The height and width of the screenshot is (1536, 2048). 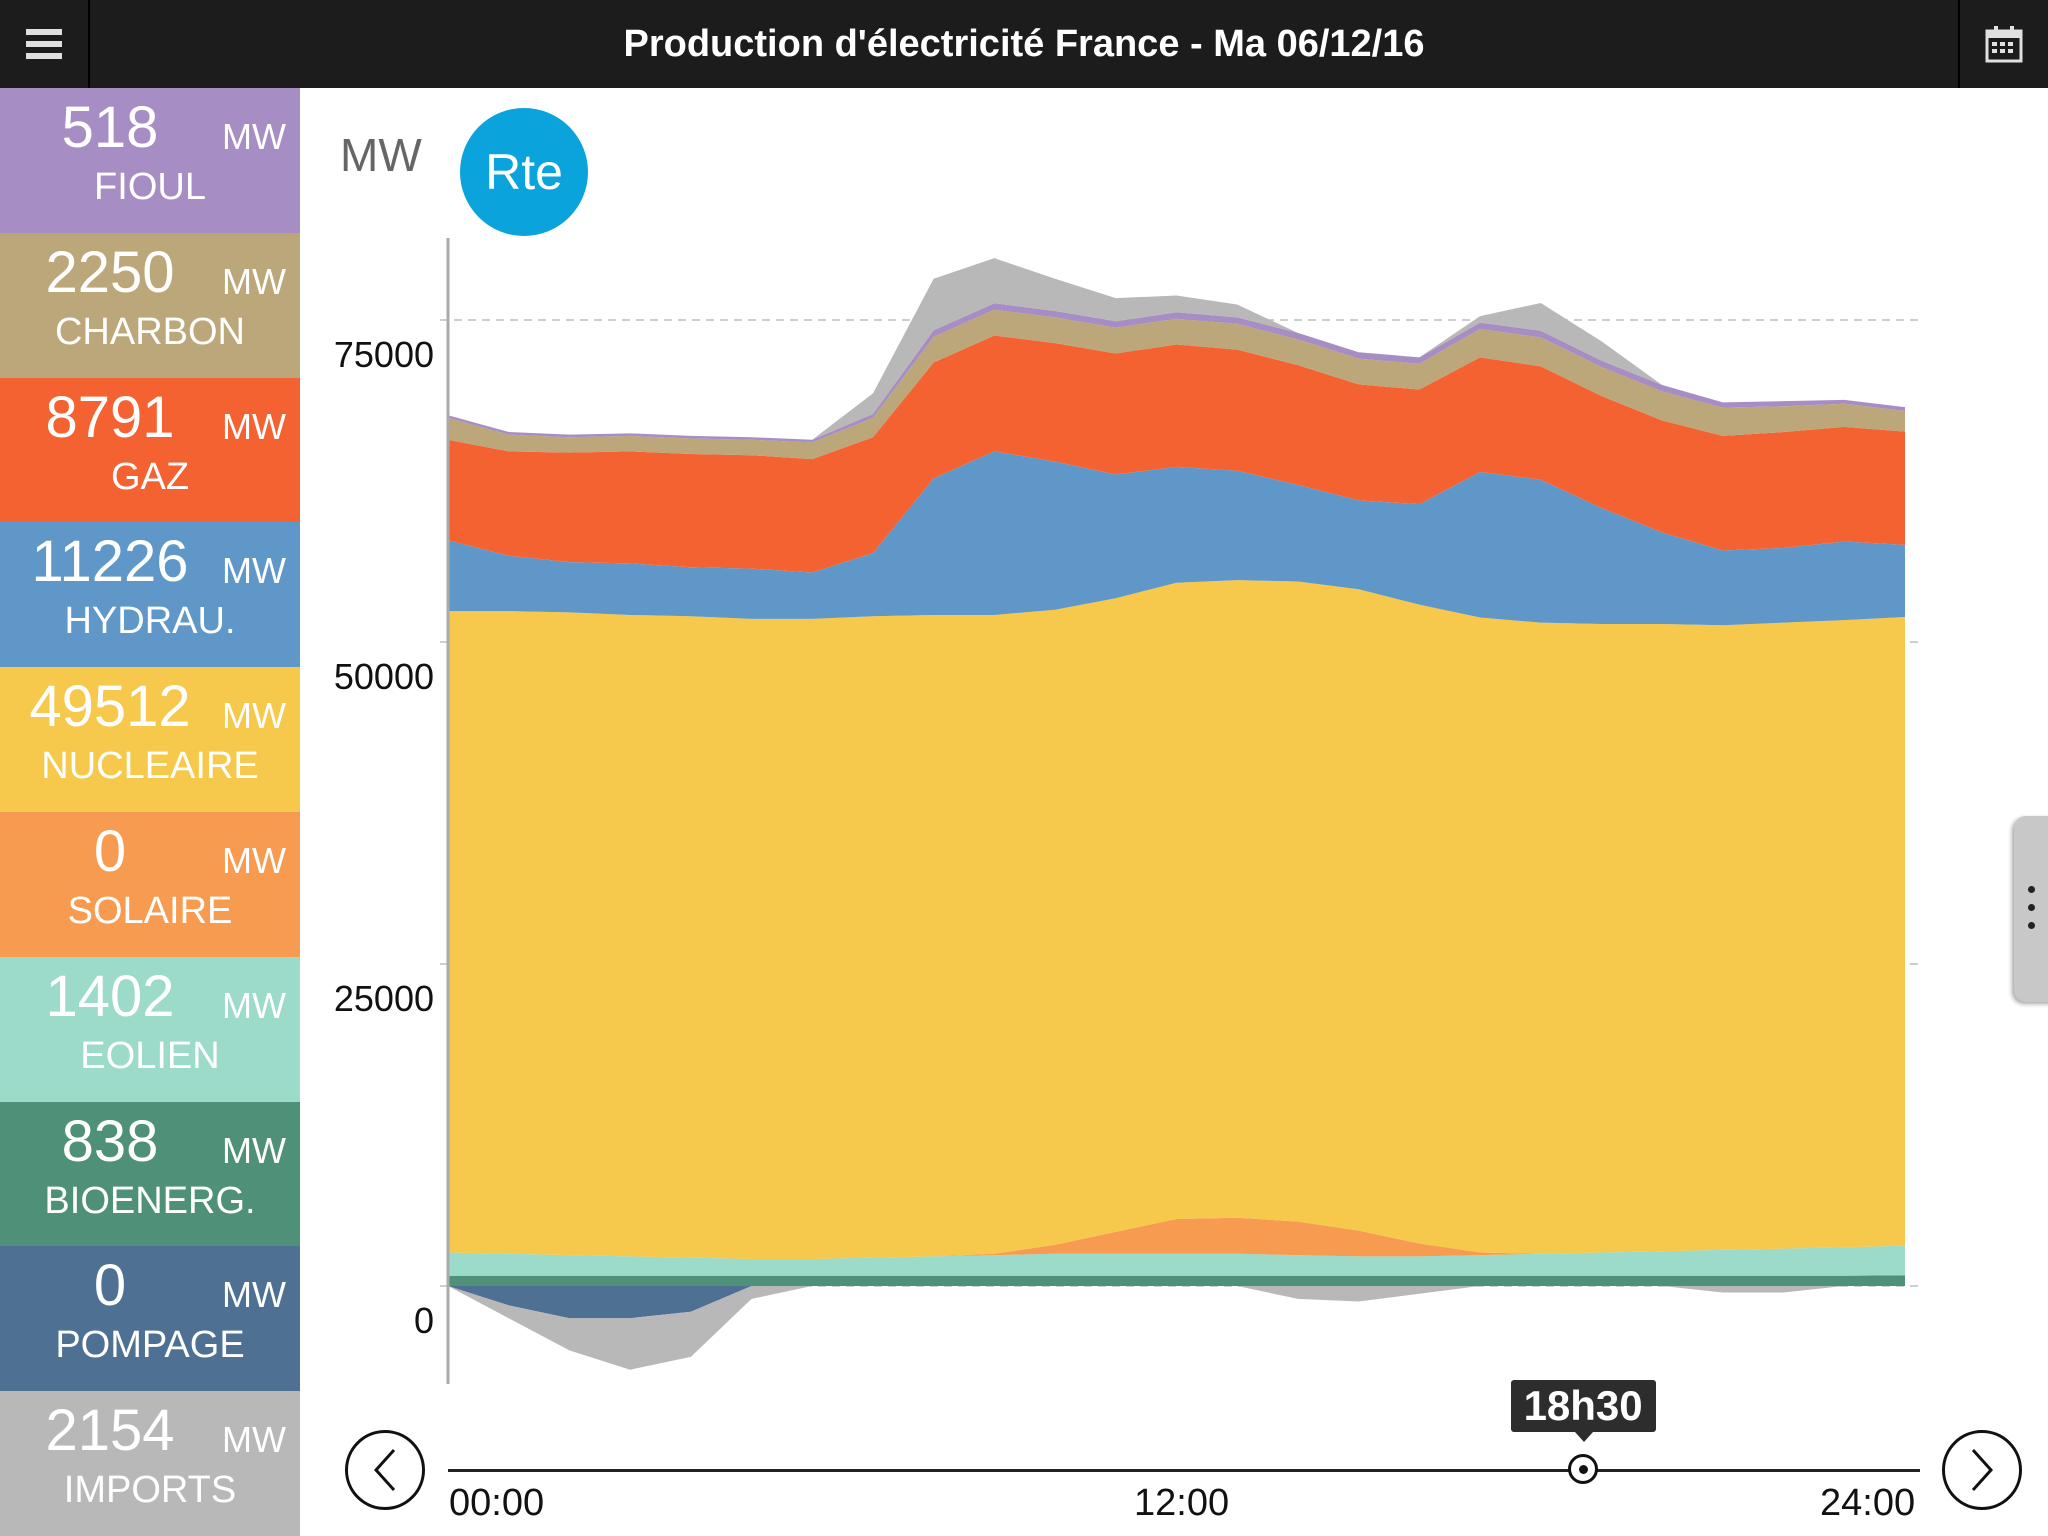 I want to click on tile-charbon: 2250 MW CHARBON, so click(x=150, y=305).